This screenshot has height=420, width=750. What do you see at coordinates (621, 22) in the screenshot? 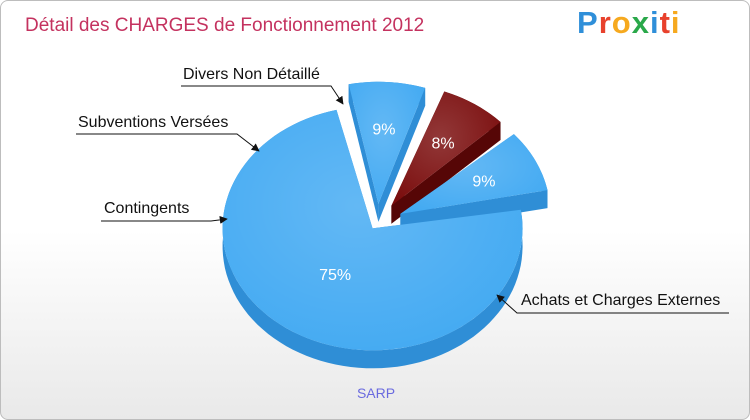
I see `logo-letter: o` at bounding box center [621, 22].